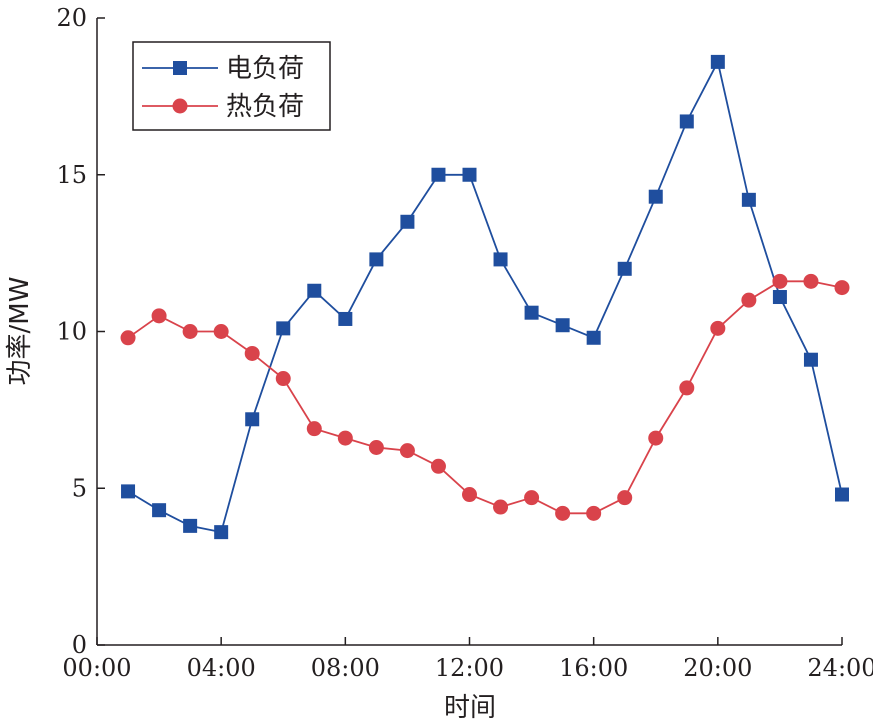 The height and width of the screenshot is (722, 873). What do you see at coordinates (79, 645) in the screenshot?
I see `y-tick-label: 0` at bounding box center [79, 645].